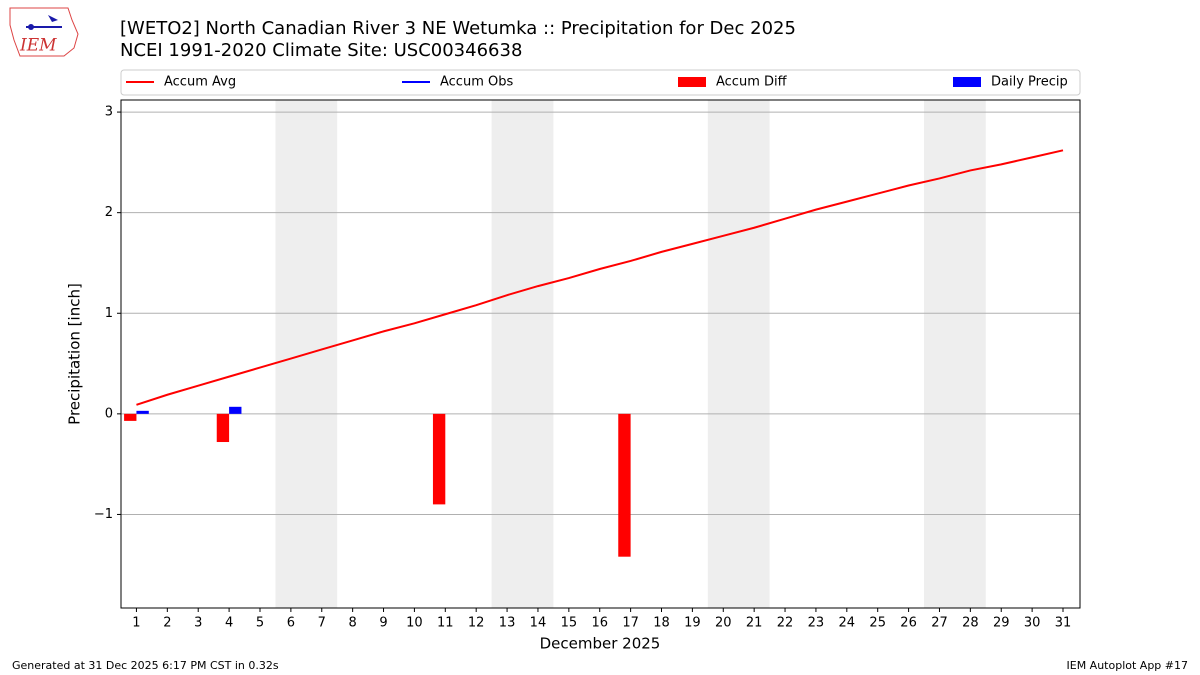 Image resolution: width=1200 pixels, height=675 pixels. Describe the element at coordinates (167, 623) in the screenshot. I see `x-tick-label: 2` at that location.